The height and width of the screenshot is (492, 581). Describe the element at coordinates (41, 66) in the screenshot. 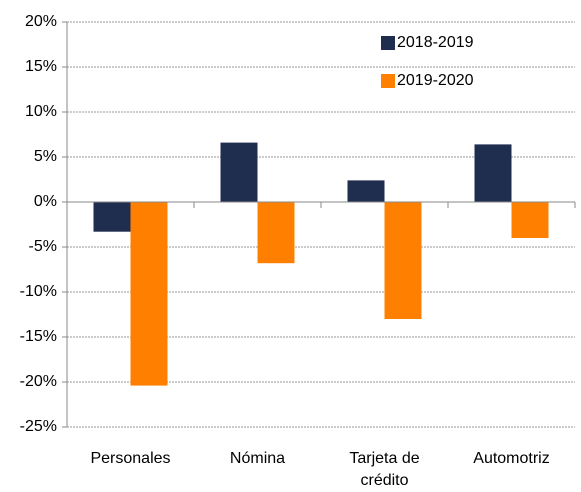

I see `y-tick-label: 15%` at that location.